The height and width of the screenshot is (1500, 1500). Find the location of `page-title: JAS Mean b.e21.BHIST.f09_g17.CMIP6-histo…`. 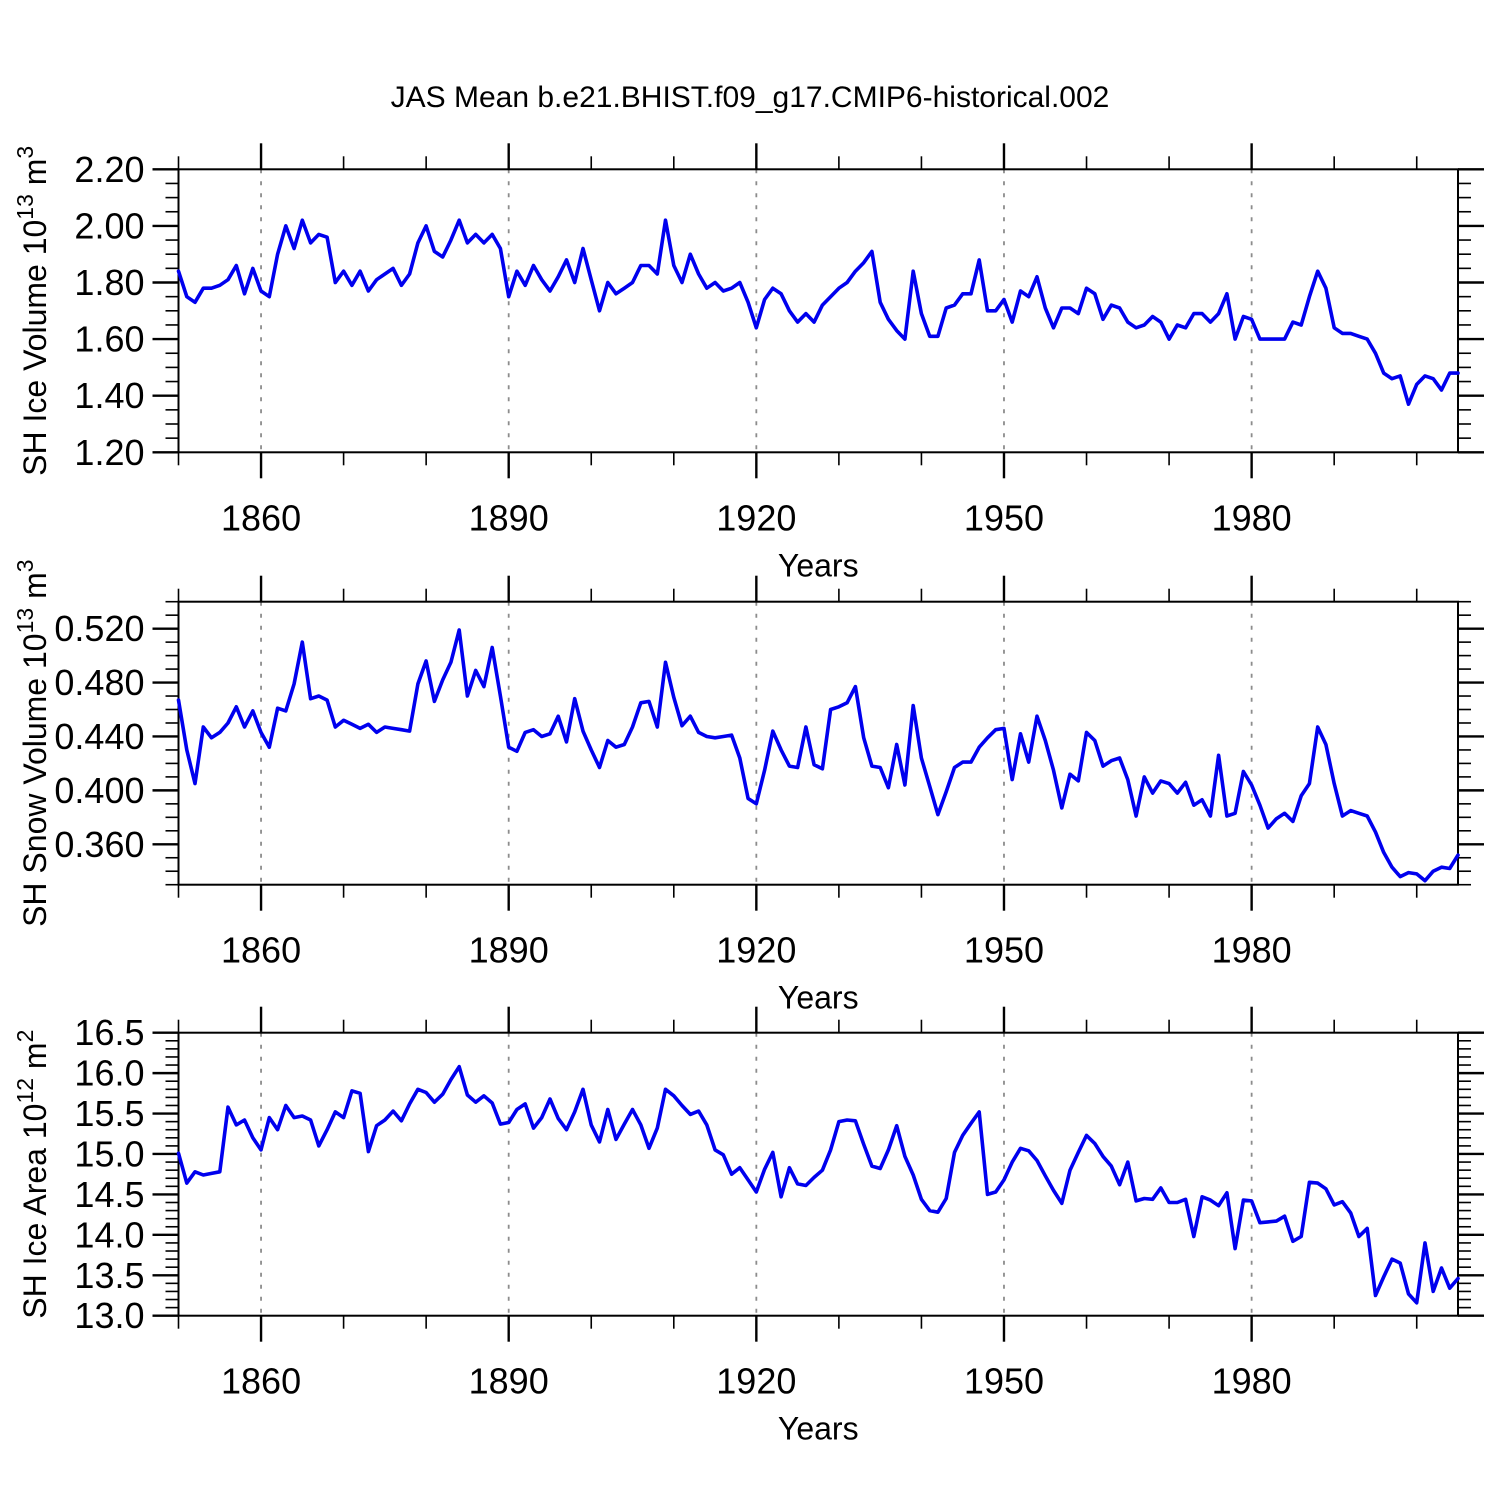

page-title: JAS Mean b.e21.BHIST.f09_g17.CMIP6-histo… is located at coordinates (750, 97).